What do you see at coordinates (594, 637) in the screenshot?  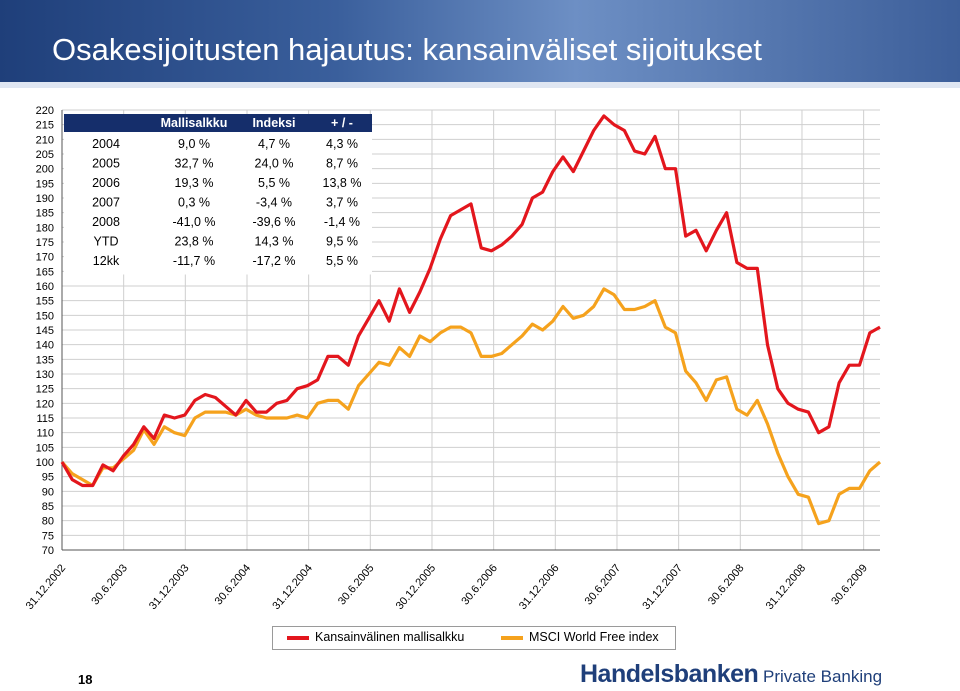 I see `legend-label-index: MSCI World Free index` at bounding box center [594, 637].